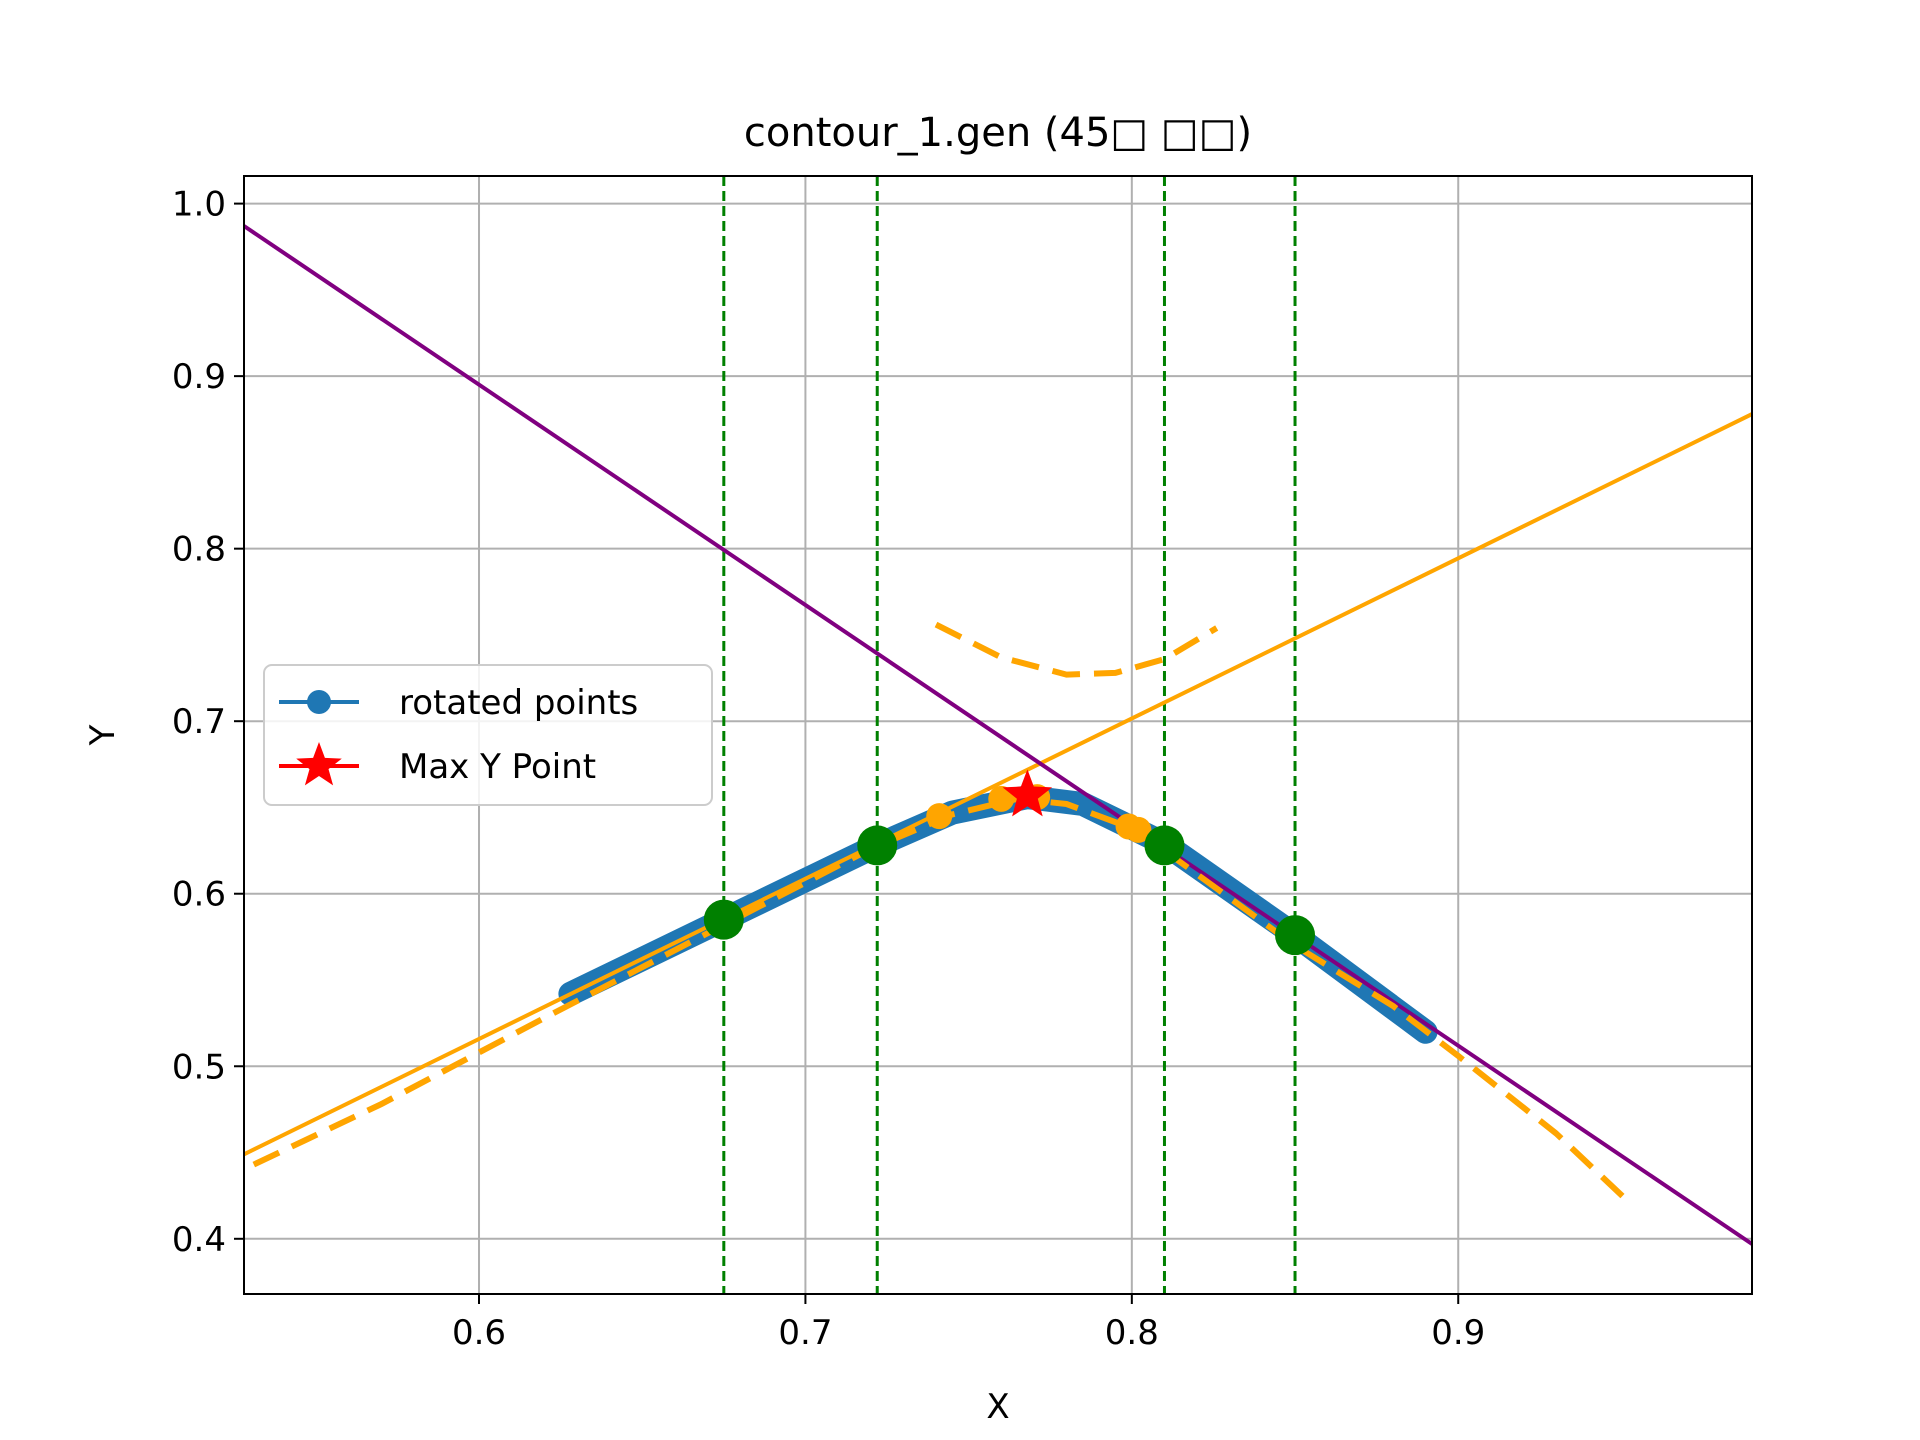 Image resolution: width=1920 pixels, height=1440 pixels. I want to click on legend: rotated points Max Y Point, so click(488, 735).